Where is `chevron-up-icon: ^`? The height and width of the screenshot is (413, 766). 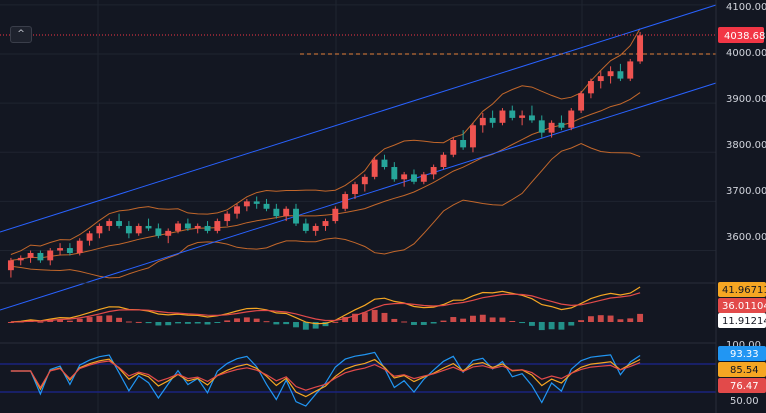
chevron-up-icon: ^ is located at coordinates (21, 34).